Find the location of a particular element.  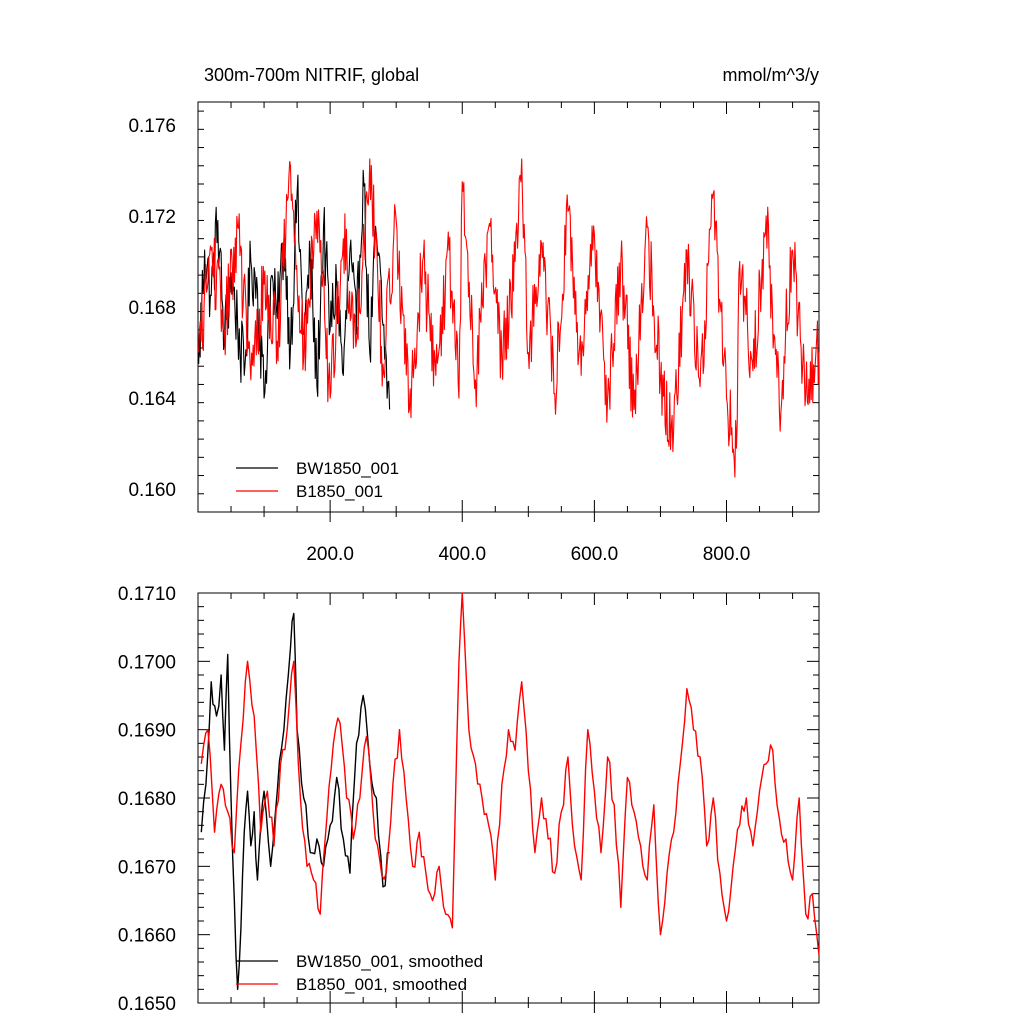

top-y-tick-label: 0.176 is located at coordinates (152, 126).